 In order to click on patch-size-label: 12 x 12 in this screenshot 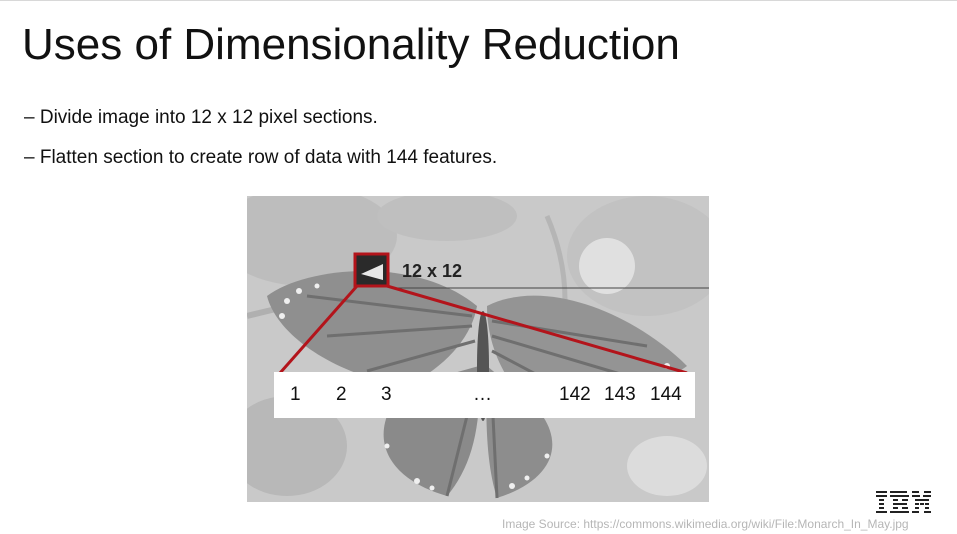, I will do `click(432, 271)`.